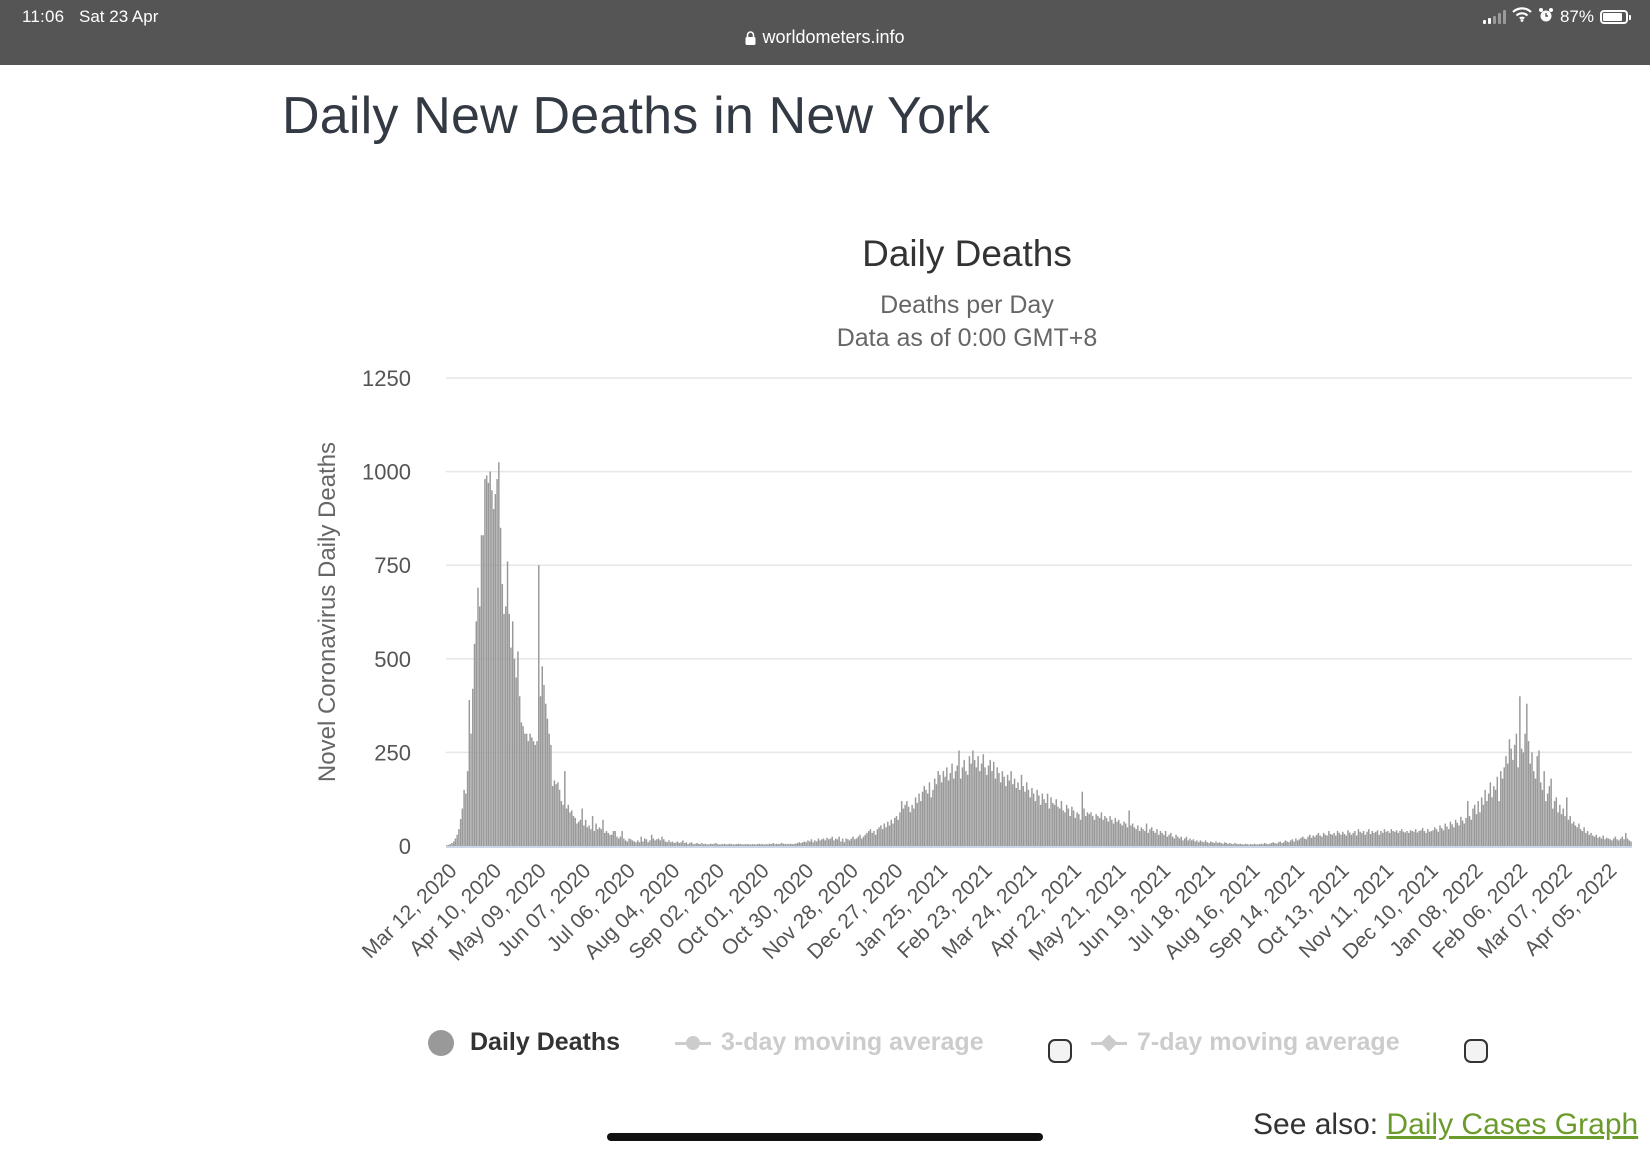 Image resolution: width=1650 pixels, height=1152 pixels. What do you see at coordinates (1060, 1051) in the screenshot?
I see `checkbox-3day` at bounding box center [1060, 1051].